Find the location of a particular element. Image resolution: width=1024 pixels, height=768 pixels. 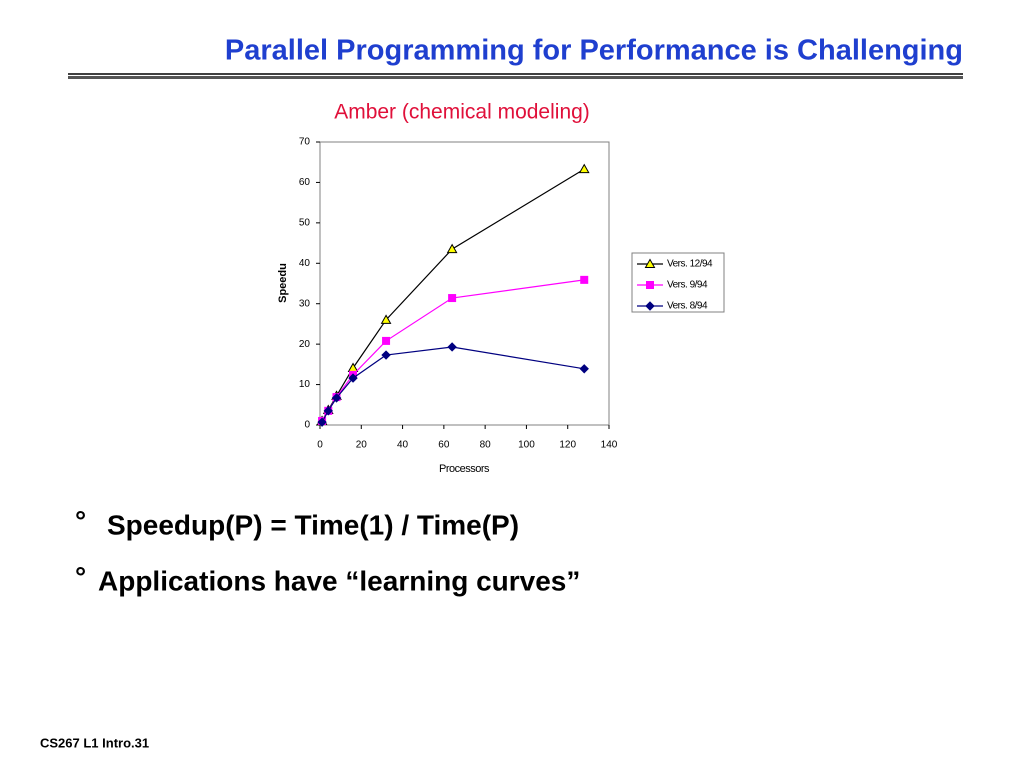

x-axis-label: Processors is located at coordinates (464, 469).